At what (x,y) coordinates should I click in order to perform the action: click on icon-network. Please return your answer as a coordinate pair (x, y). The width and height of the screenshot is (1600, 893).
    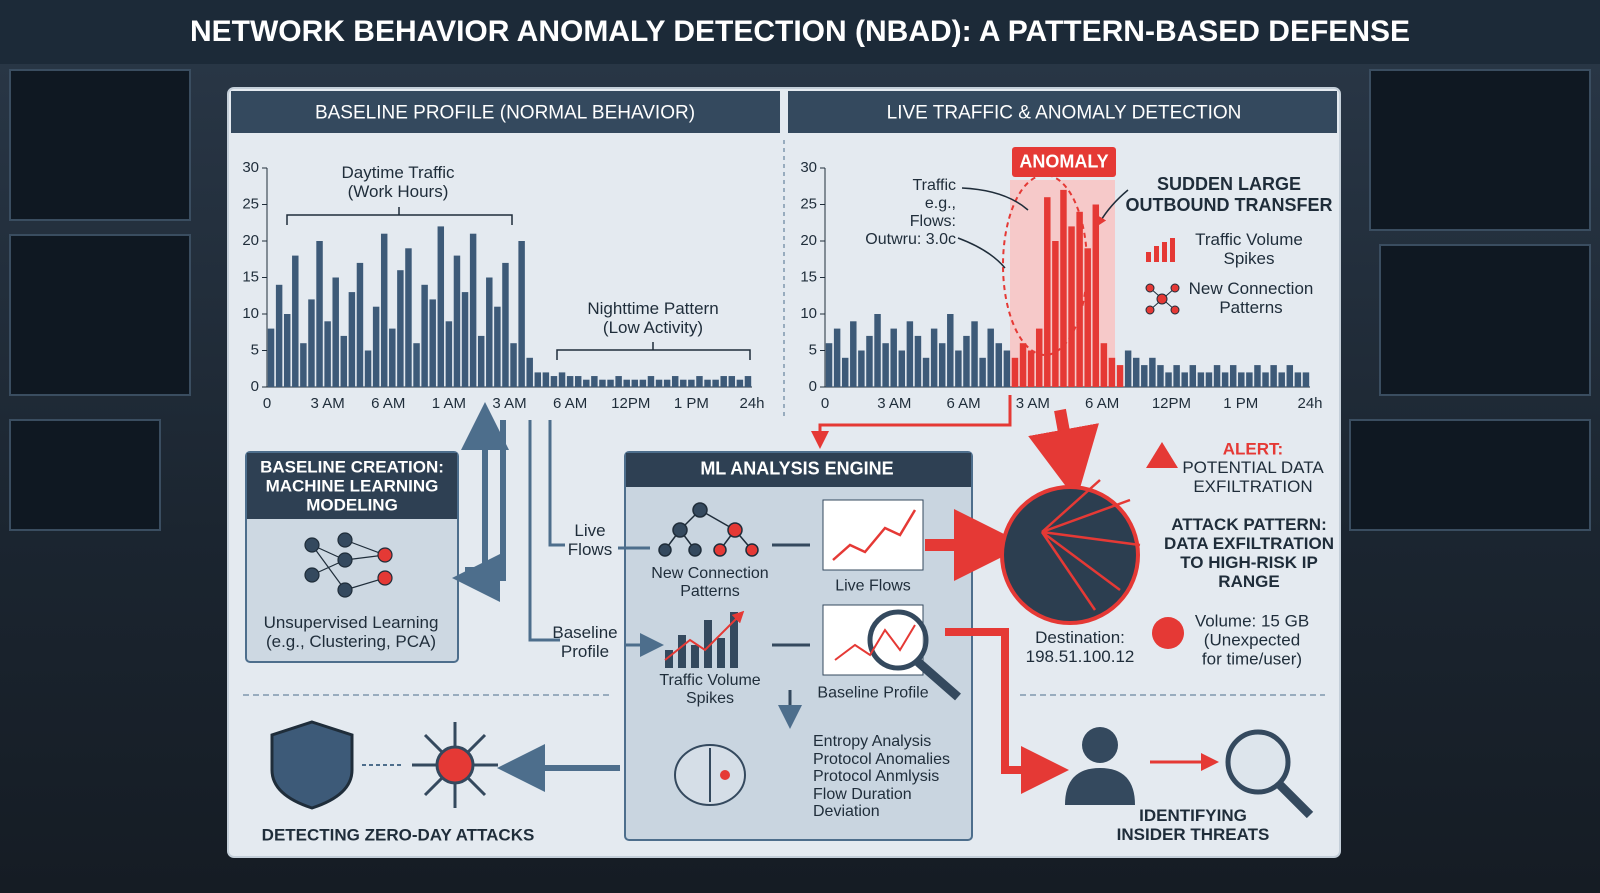
    Looking at the image, I should click on (1162, 299).